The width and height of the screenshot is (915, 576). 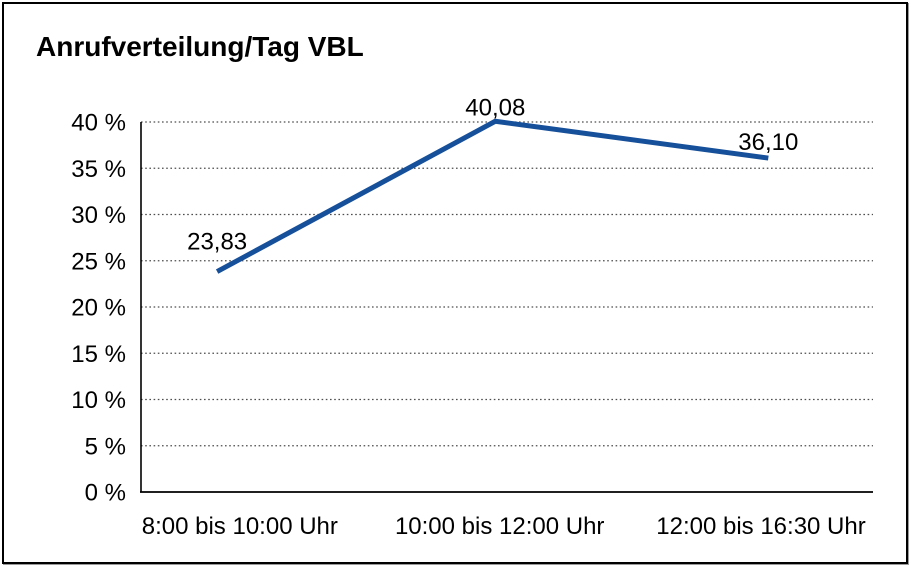 I want to click on y-tick-label: 35 %, so click(x=98, y=169).